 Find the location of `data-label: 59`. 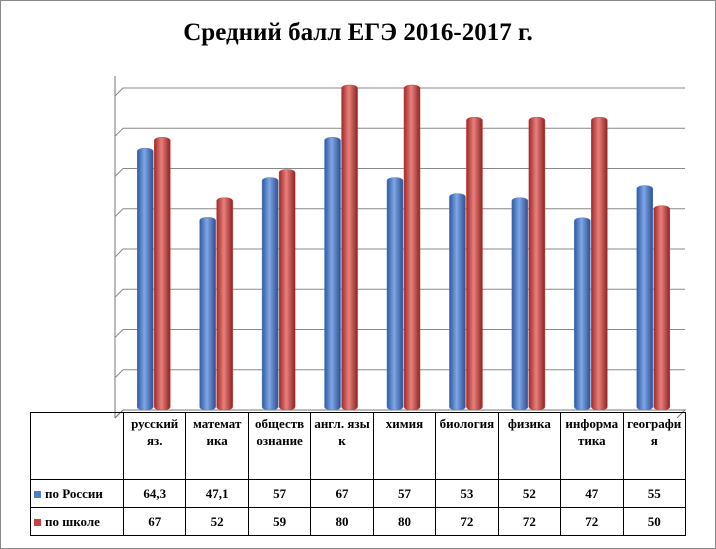

data-label: 59 is located at coordinates (279, 521).